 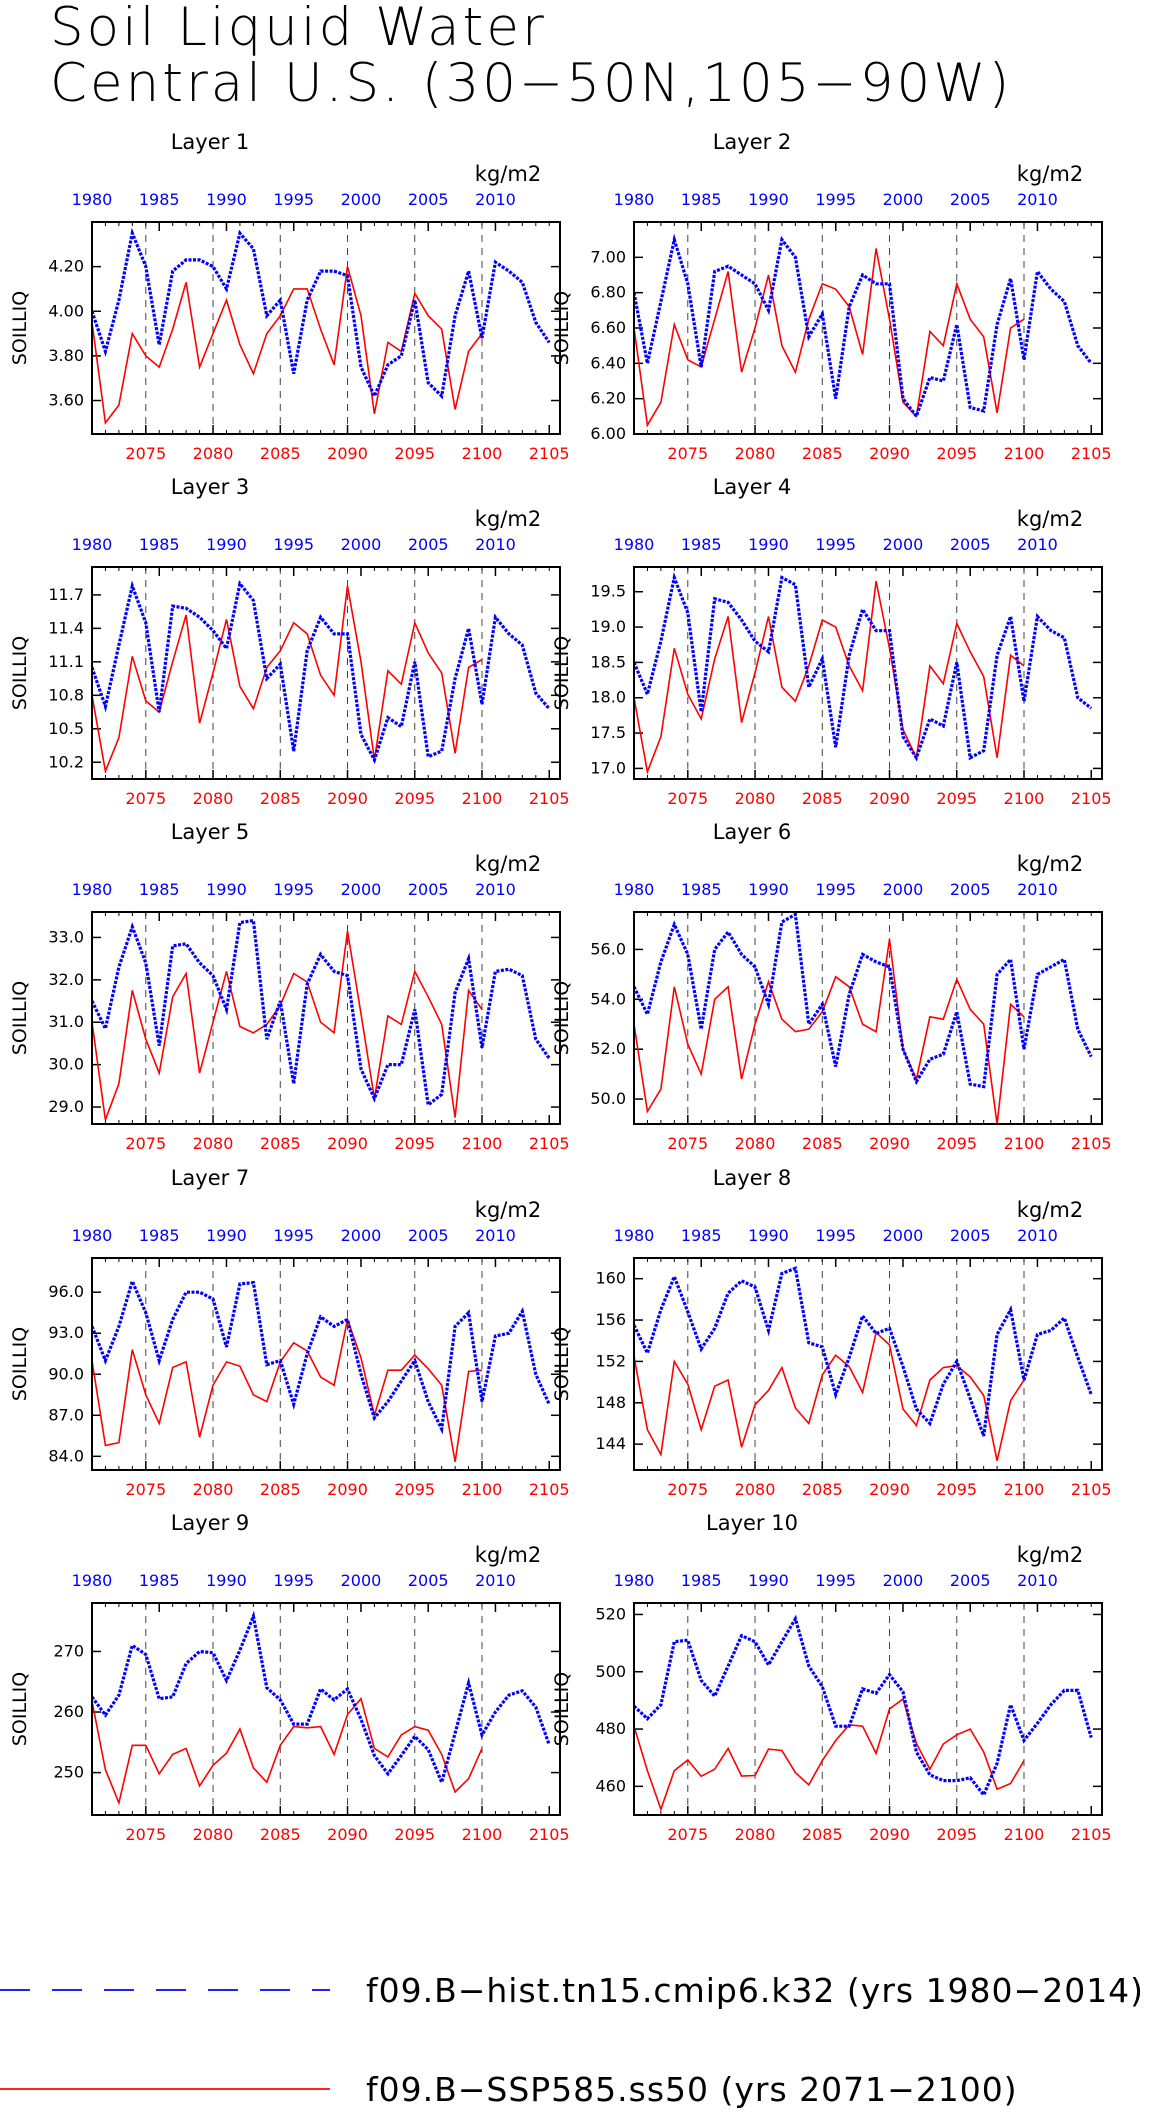 What do you see at coordinates (610, 1319) in the screenshot?
I see `y-tick-label: 156` at bounding box center [610, 1319].